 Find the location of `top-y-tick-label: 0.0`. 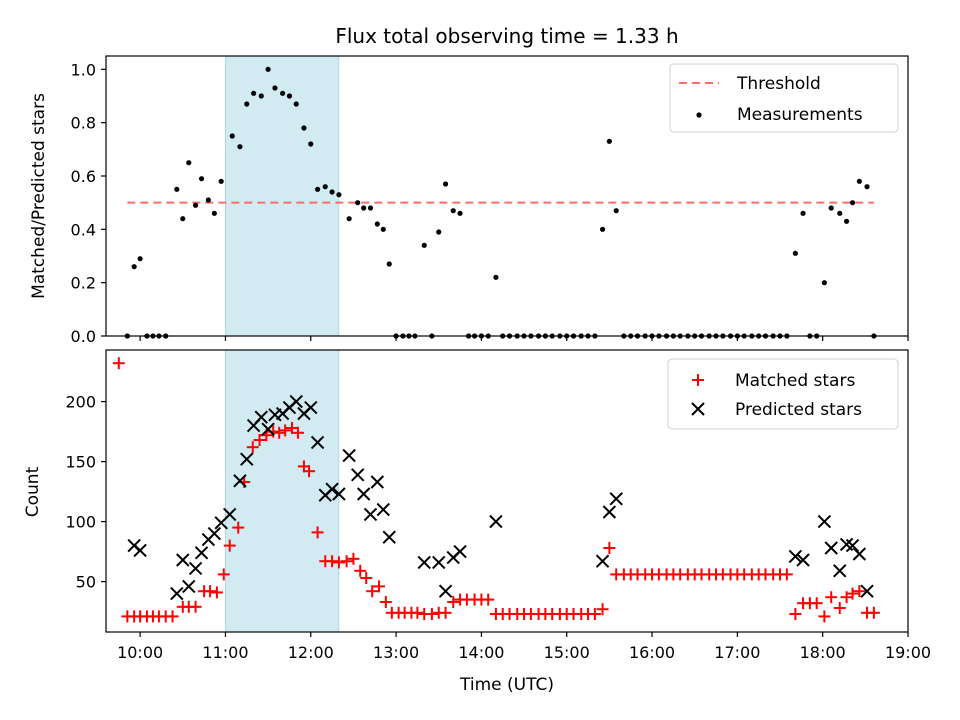

top-y-tick-label: 0.0 is located at coordinates (83, 336).